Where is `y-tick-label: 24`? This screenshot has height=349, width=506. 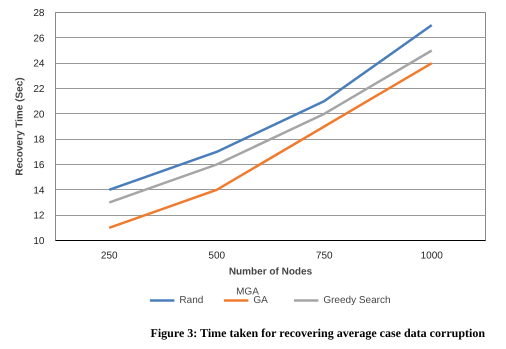
y-tick-label: 24 is located at coordinates (39, 64).